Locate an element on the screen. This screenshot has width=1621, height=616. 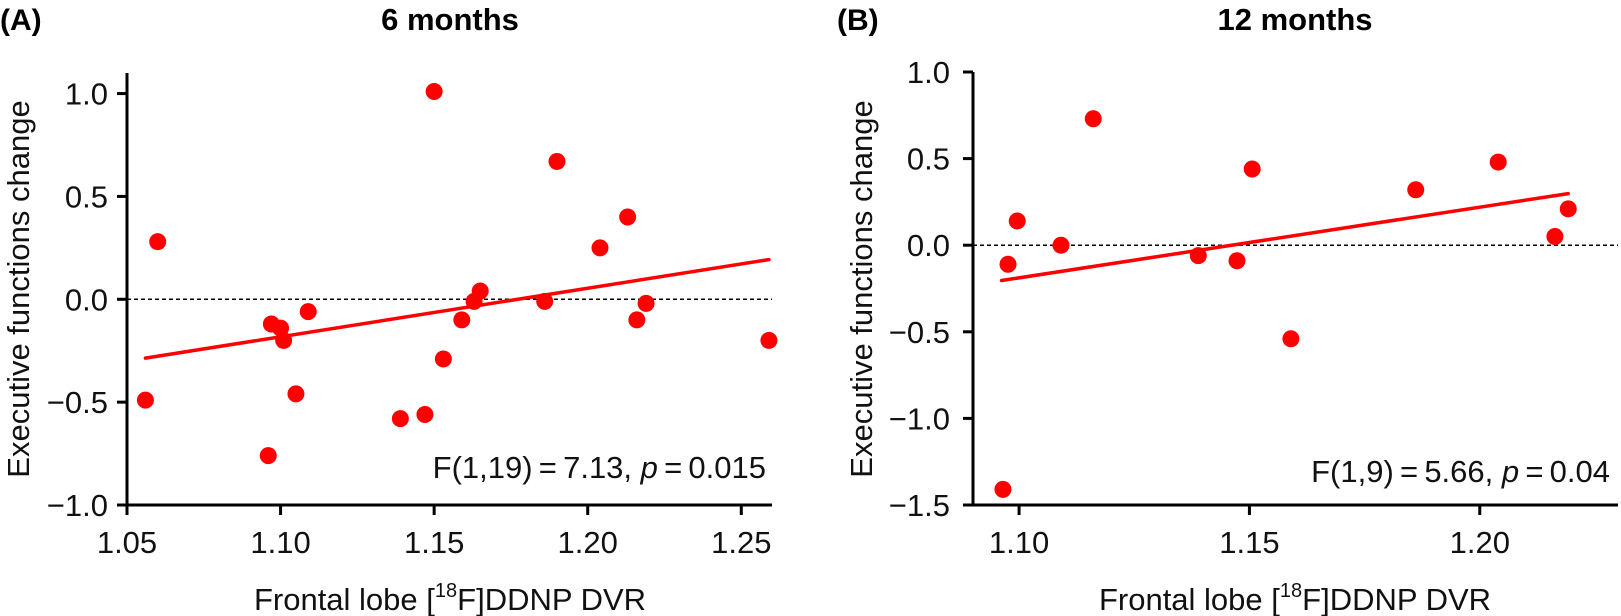
panel-b-stats-annotation: F(1,9) = 5.66, p = 0.04 is located at coordinates (1460, 471).